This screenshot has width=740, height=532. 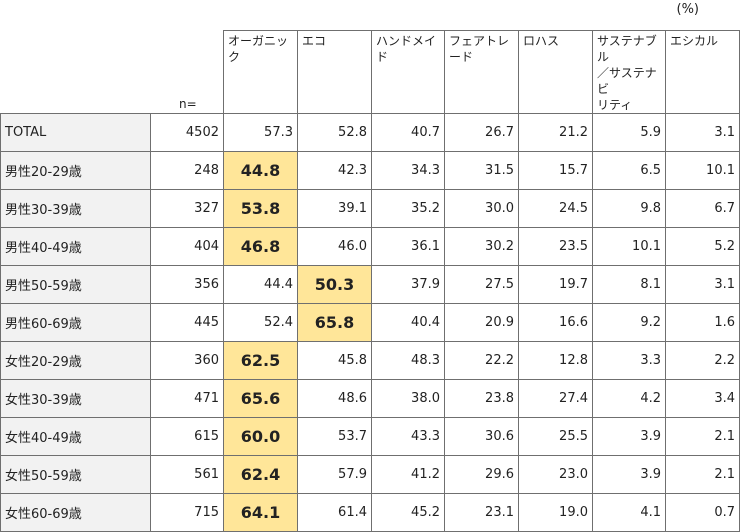 What do you see at coordinates (187, 474) in the screenshot?
I see `sample-size-cell: 561` at bounding box center [187, 474].